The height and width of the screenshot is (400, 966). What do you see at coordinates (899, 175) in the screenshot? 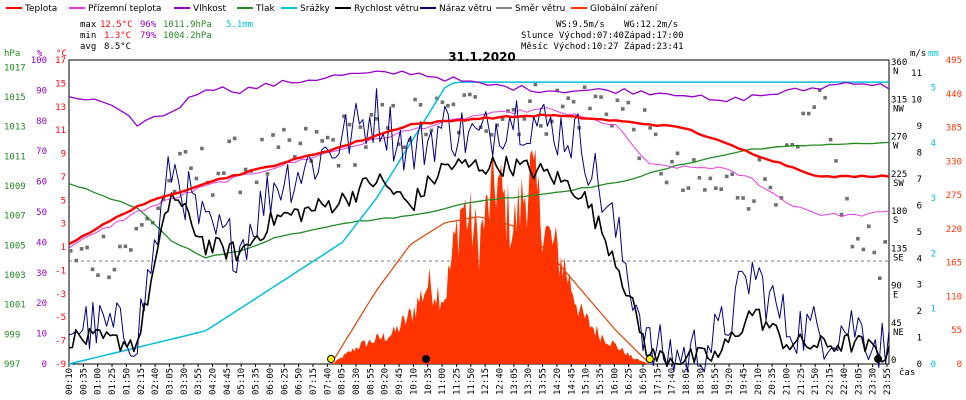
I see `tick-label-dir: 225` at bounding box center [899, 175].